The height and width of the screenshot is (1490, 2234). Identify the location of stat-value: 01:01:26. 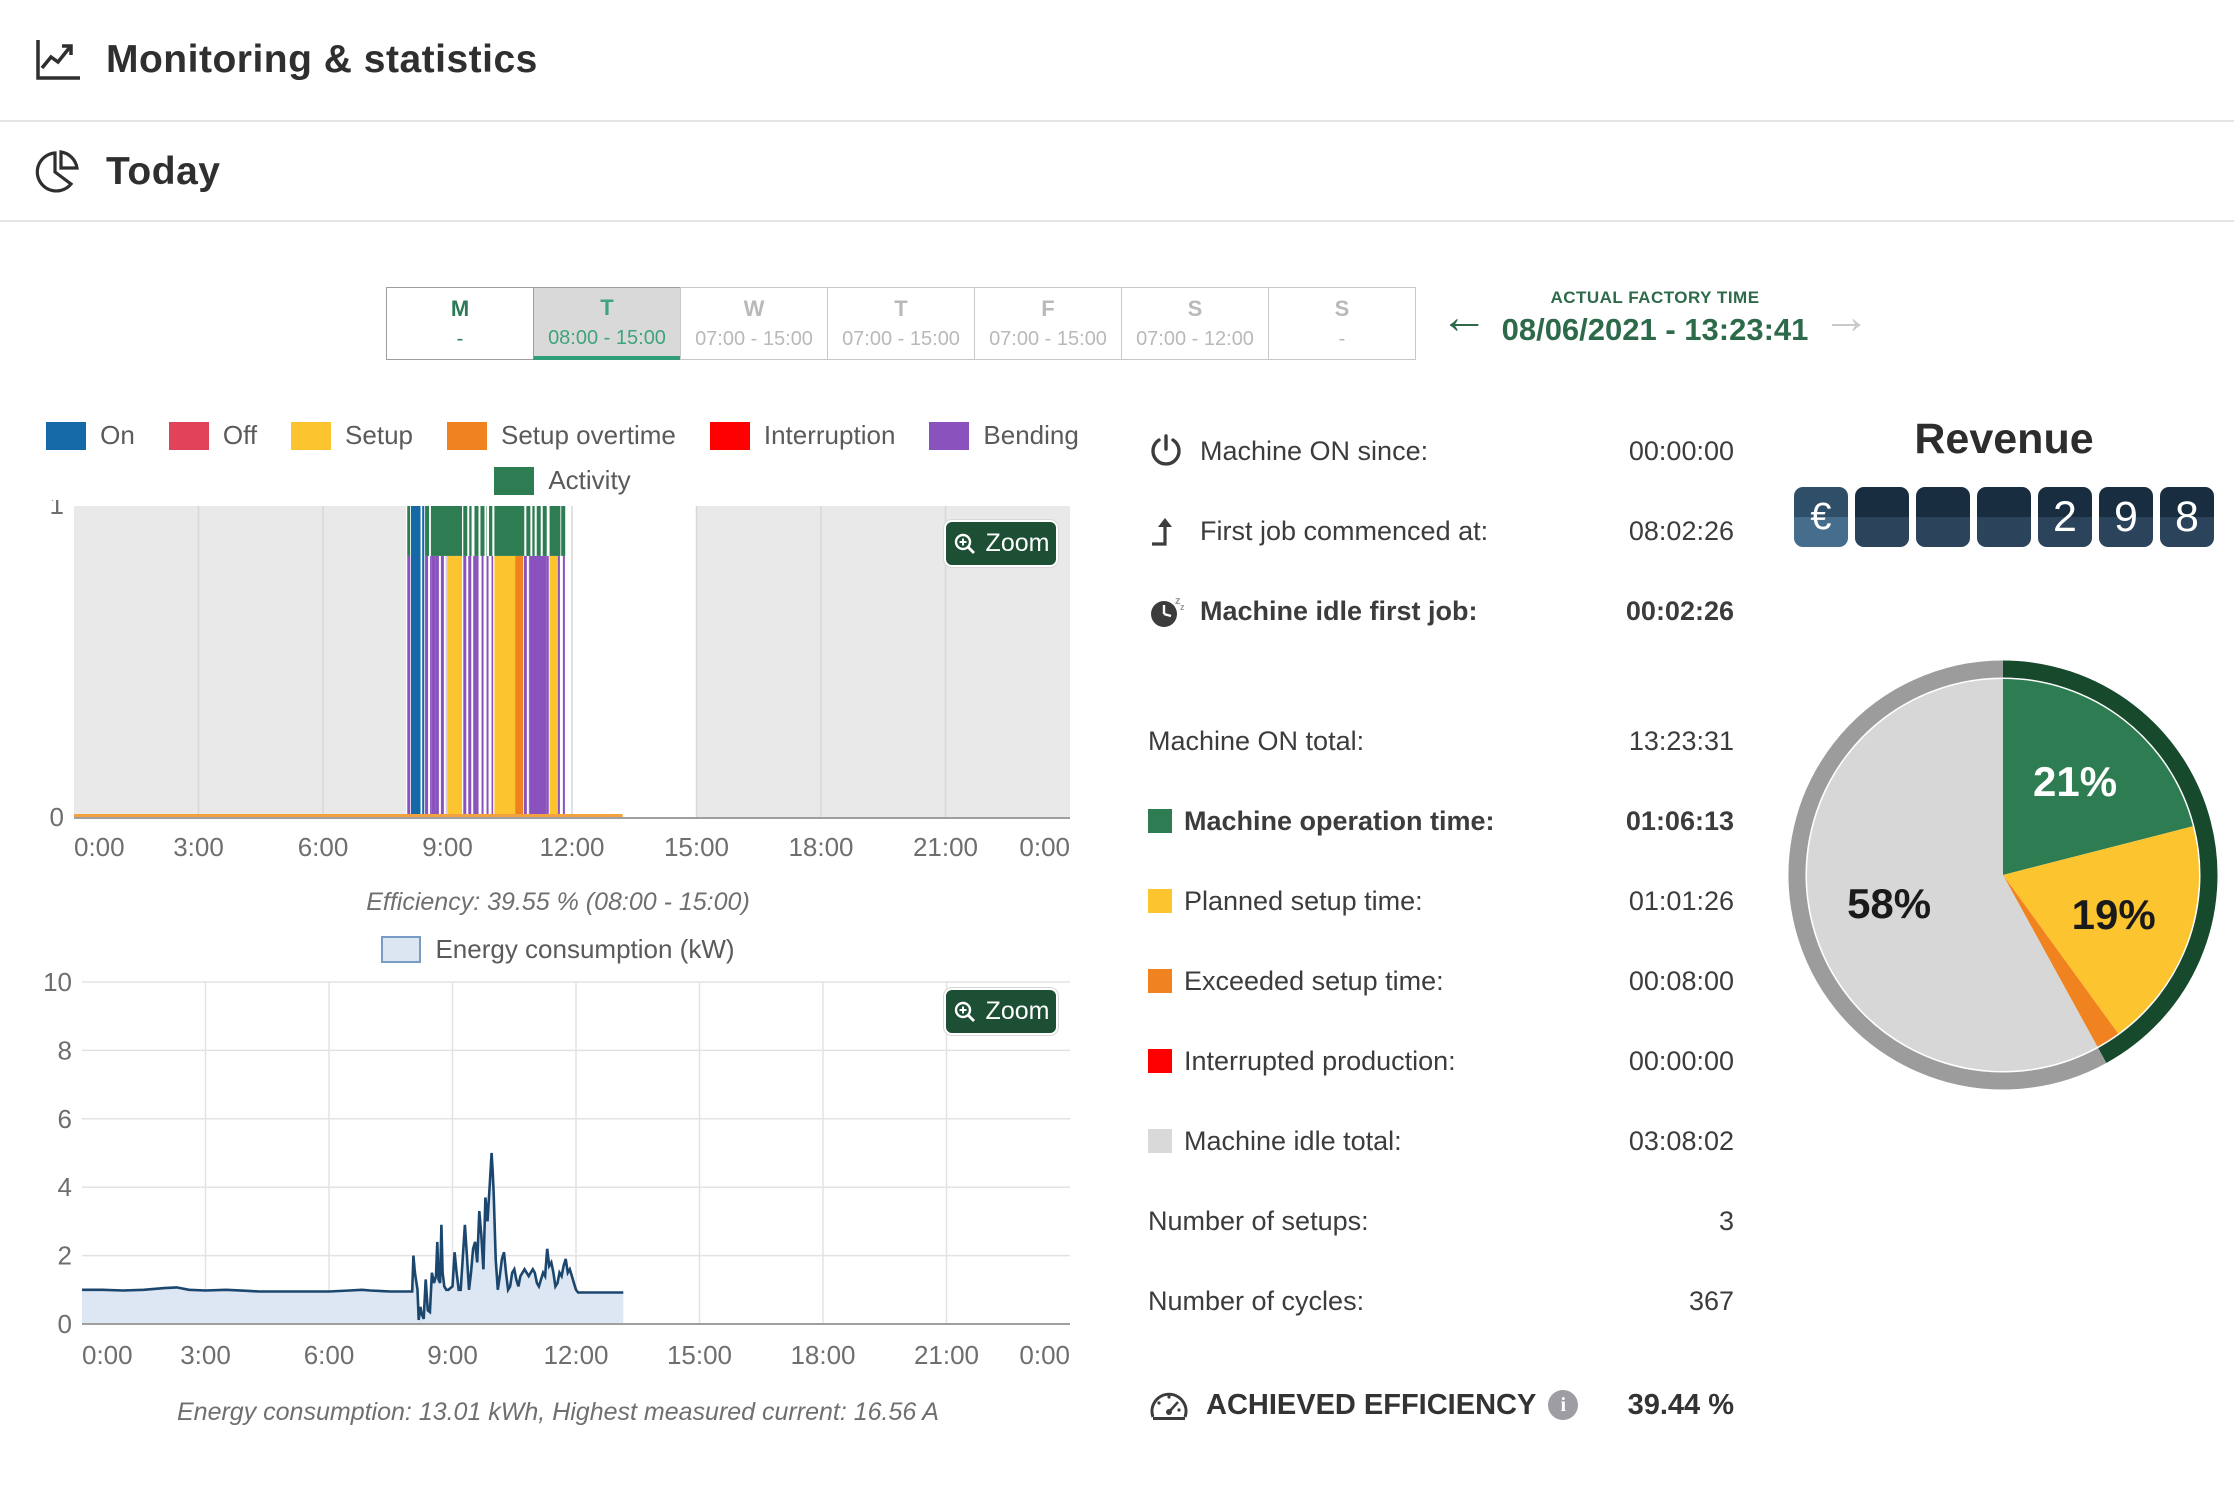
(1681, 900).